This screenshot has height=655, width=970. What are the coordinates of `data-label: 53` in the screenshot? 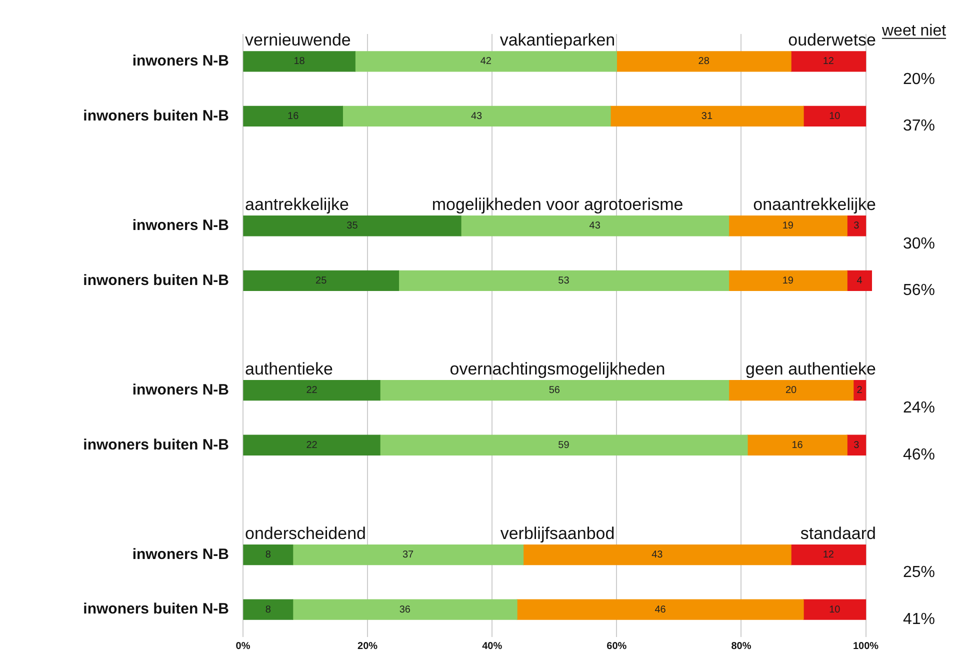 It's located at (564, 280).